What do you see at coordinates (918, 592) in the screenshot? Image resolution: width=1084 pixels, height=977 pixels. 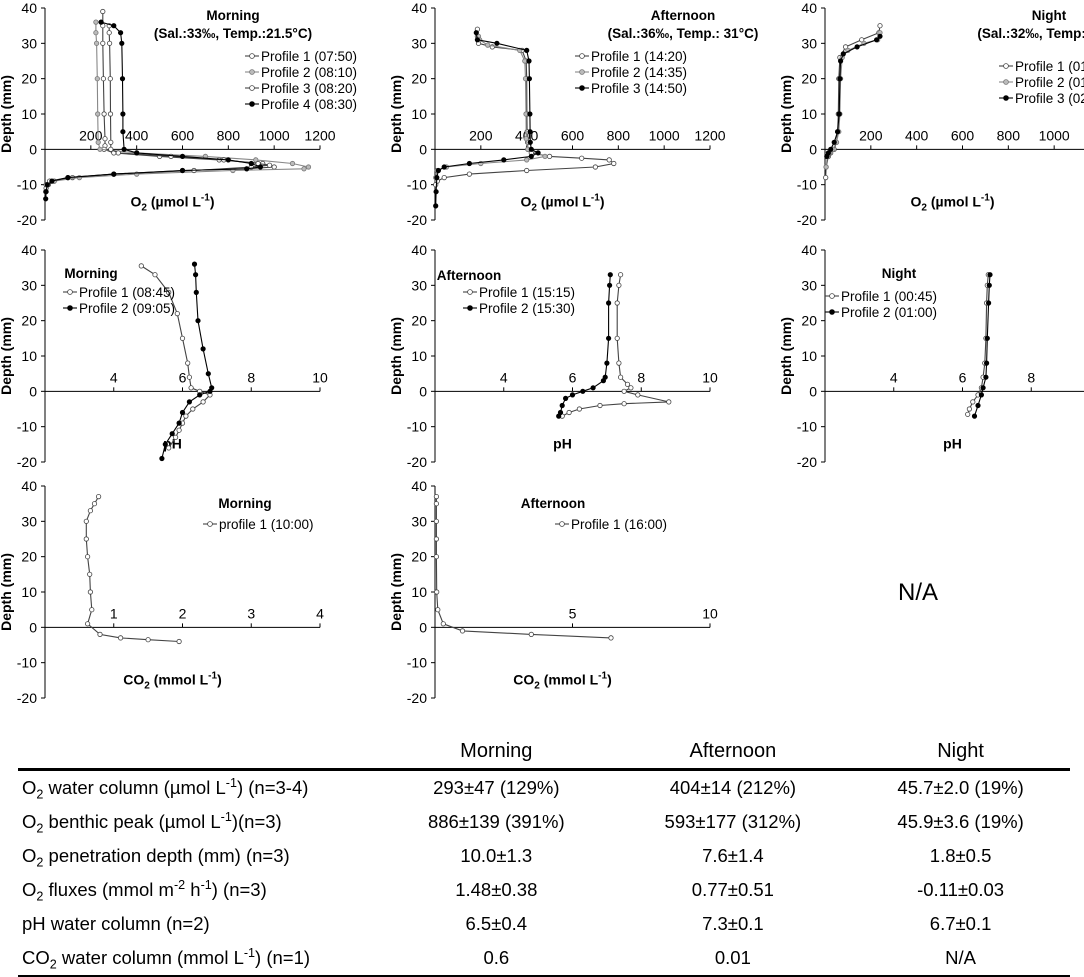 I see `na-label: N/A` at bounding box center [918, 592].